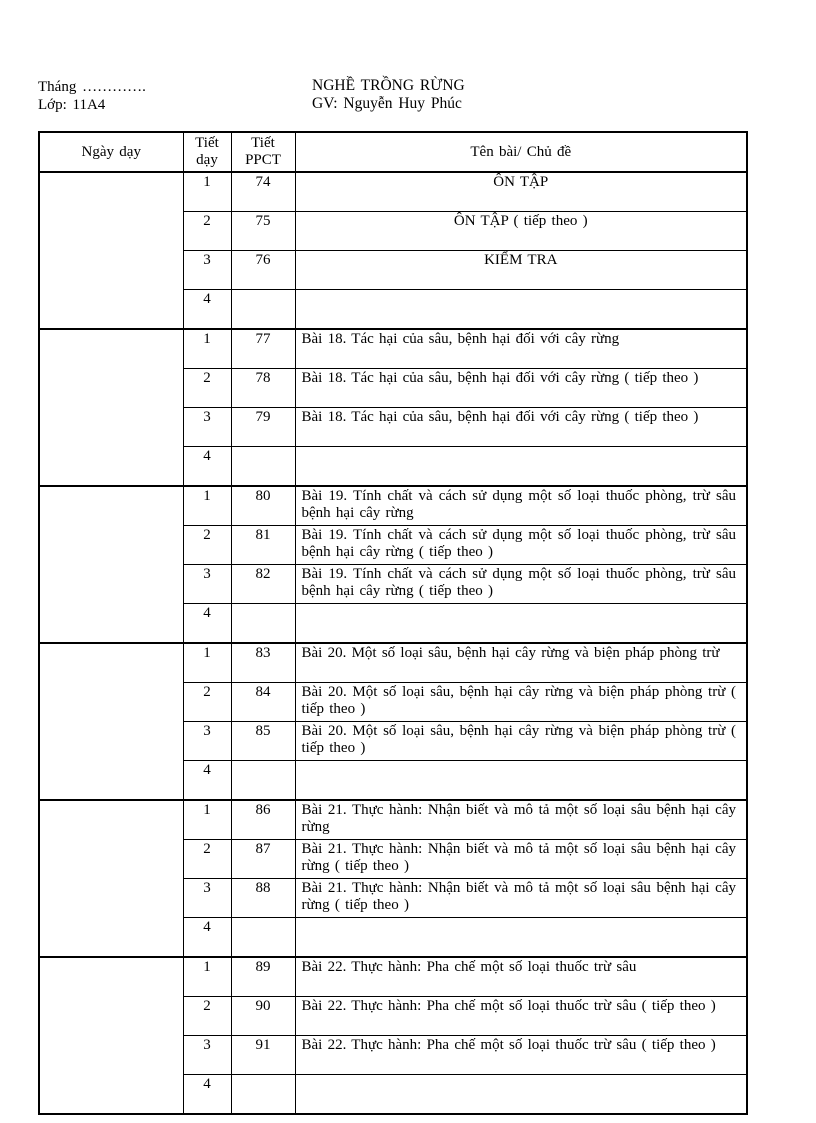  Describe the element at coordinates (263, 898) in the screenshot. I see `tiet-ppct-cell: 88` at that location.